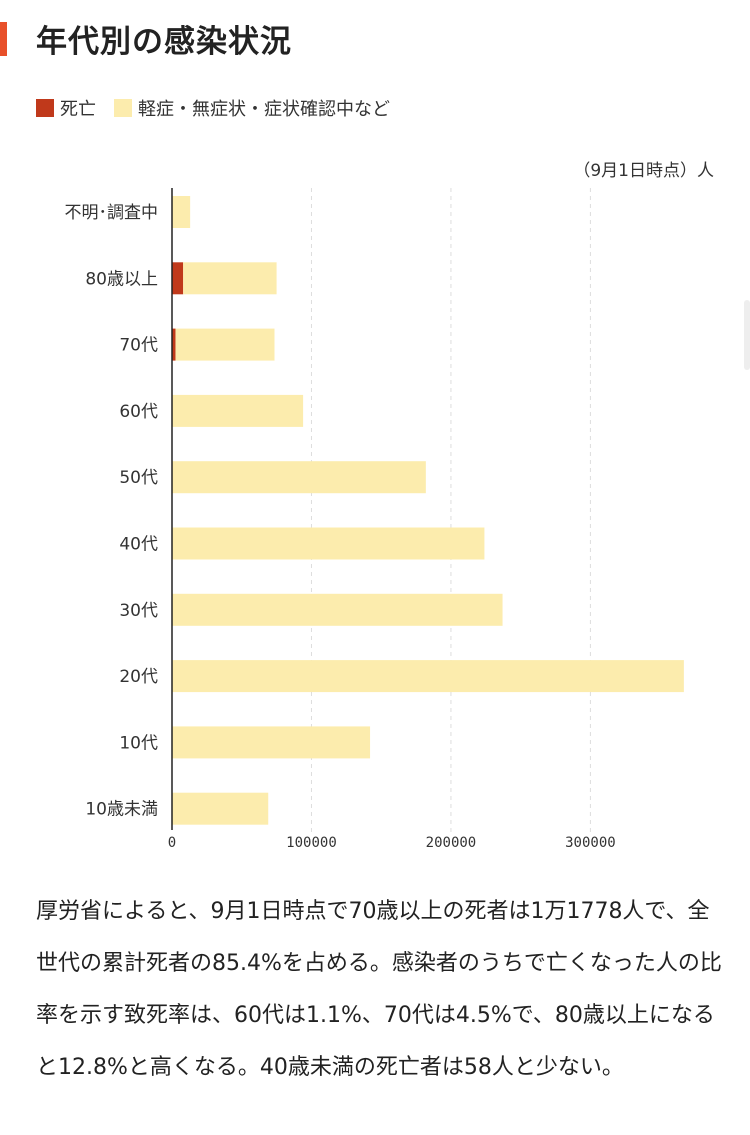 This screenshot has width=750, height=1135. I want to click on chart-date-unit-note: （9月1日時点）人, so click(643, 171).